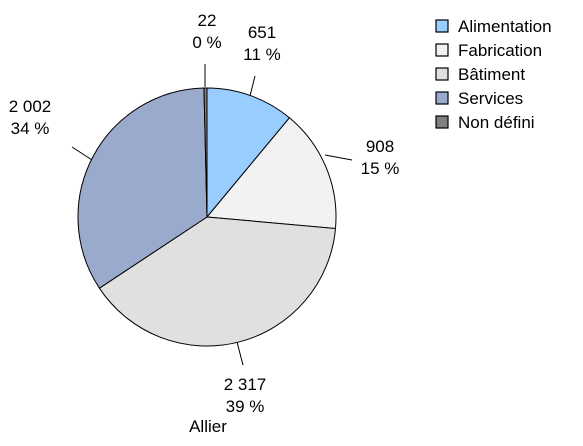 The height and width of the screenshot is (446, 583). What do you see at coordinates (30, 128) in the screenshot?
I see `data-label-percent: 34 %` at bounding box center [30, 128].